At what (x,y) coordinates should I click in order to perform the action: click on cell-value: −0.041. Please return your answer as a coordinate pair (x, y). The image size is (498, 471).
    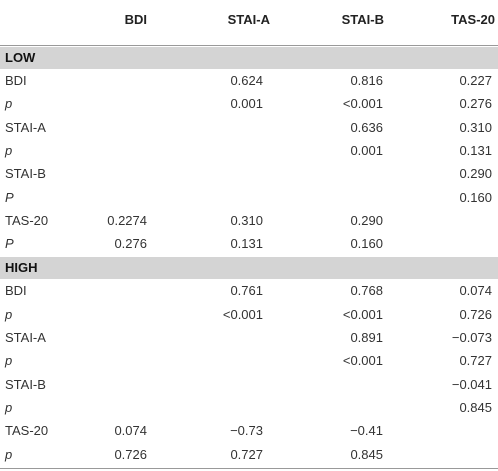
    Looking at the image, I should click on (471, 384).